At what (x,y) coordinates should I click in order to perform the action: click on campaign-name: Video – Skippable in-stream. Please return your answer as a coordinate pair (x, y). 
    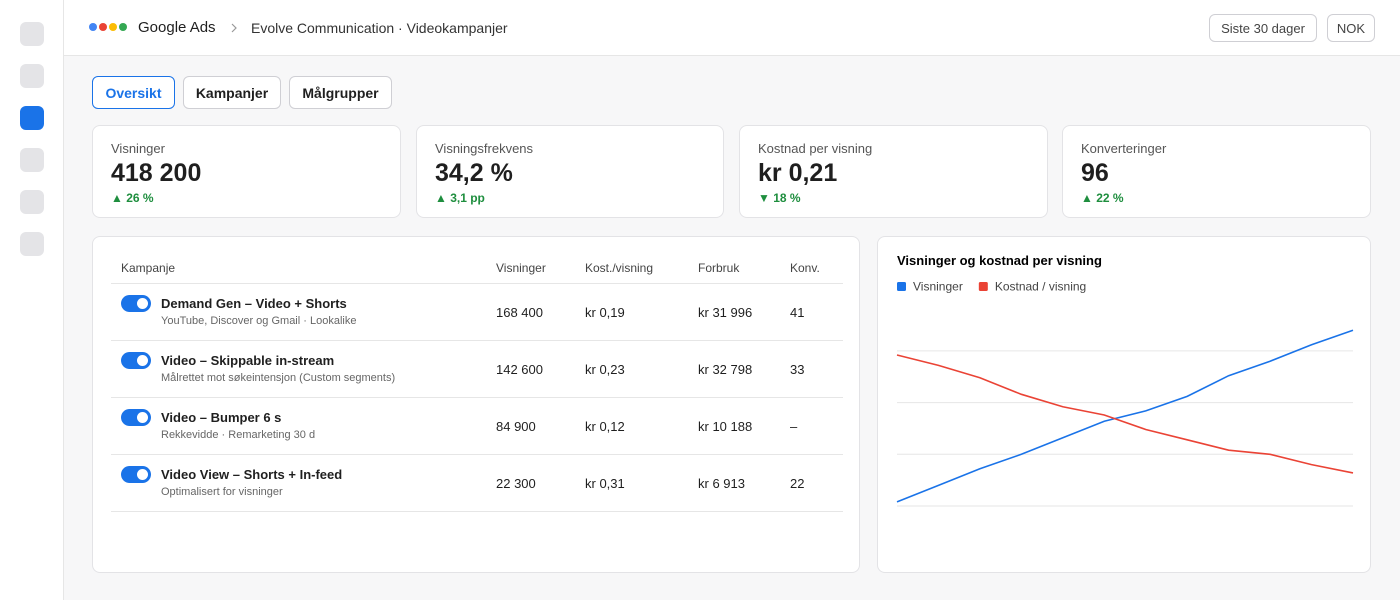
    Looking at the image, I should click on (248, 360).